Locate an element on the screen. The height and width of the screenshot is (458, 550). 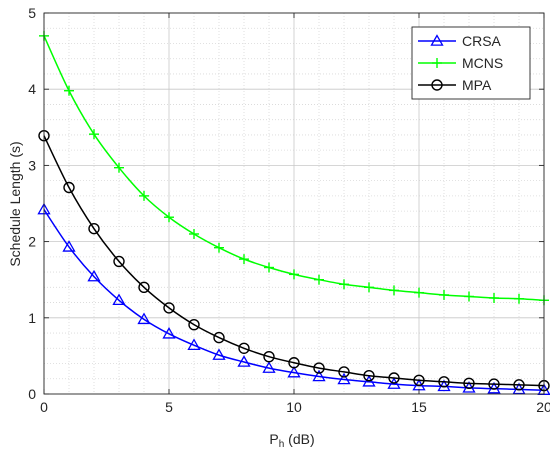
legend: CRSA MCNS MPA is located at coordinates (471, 63).